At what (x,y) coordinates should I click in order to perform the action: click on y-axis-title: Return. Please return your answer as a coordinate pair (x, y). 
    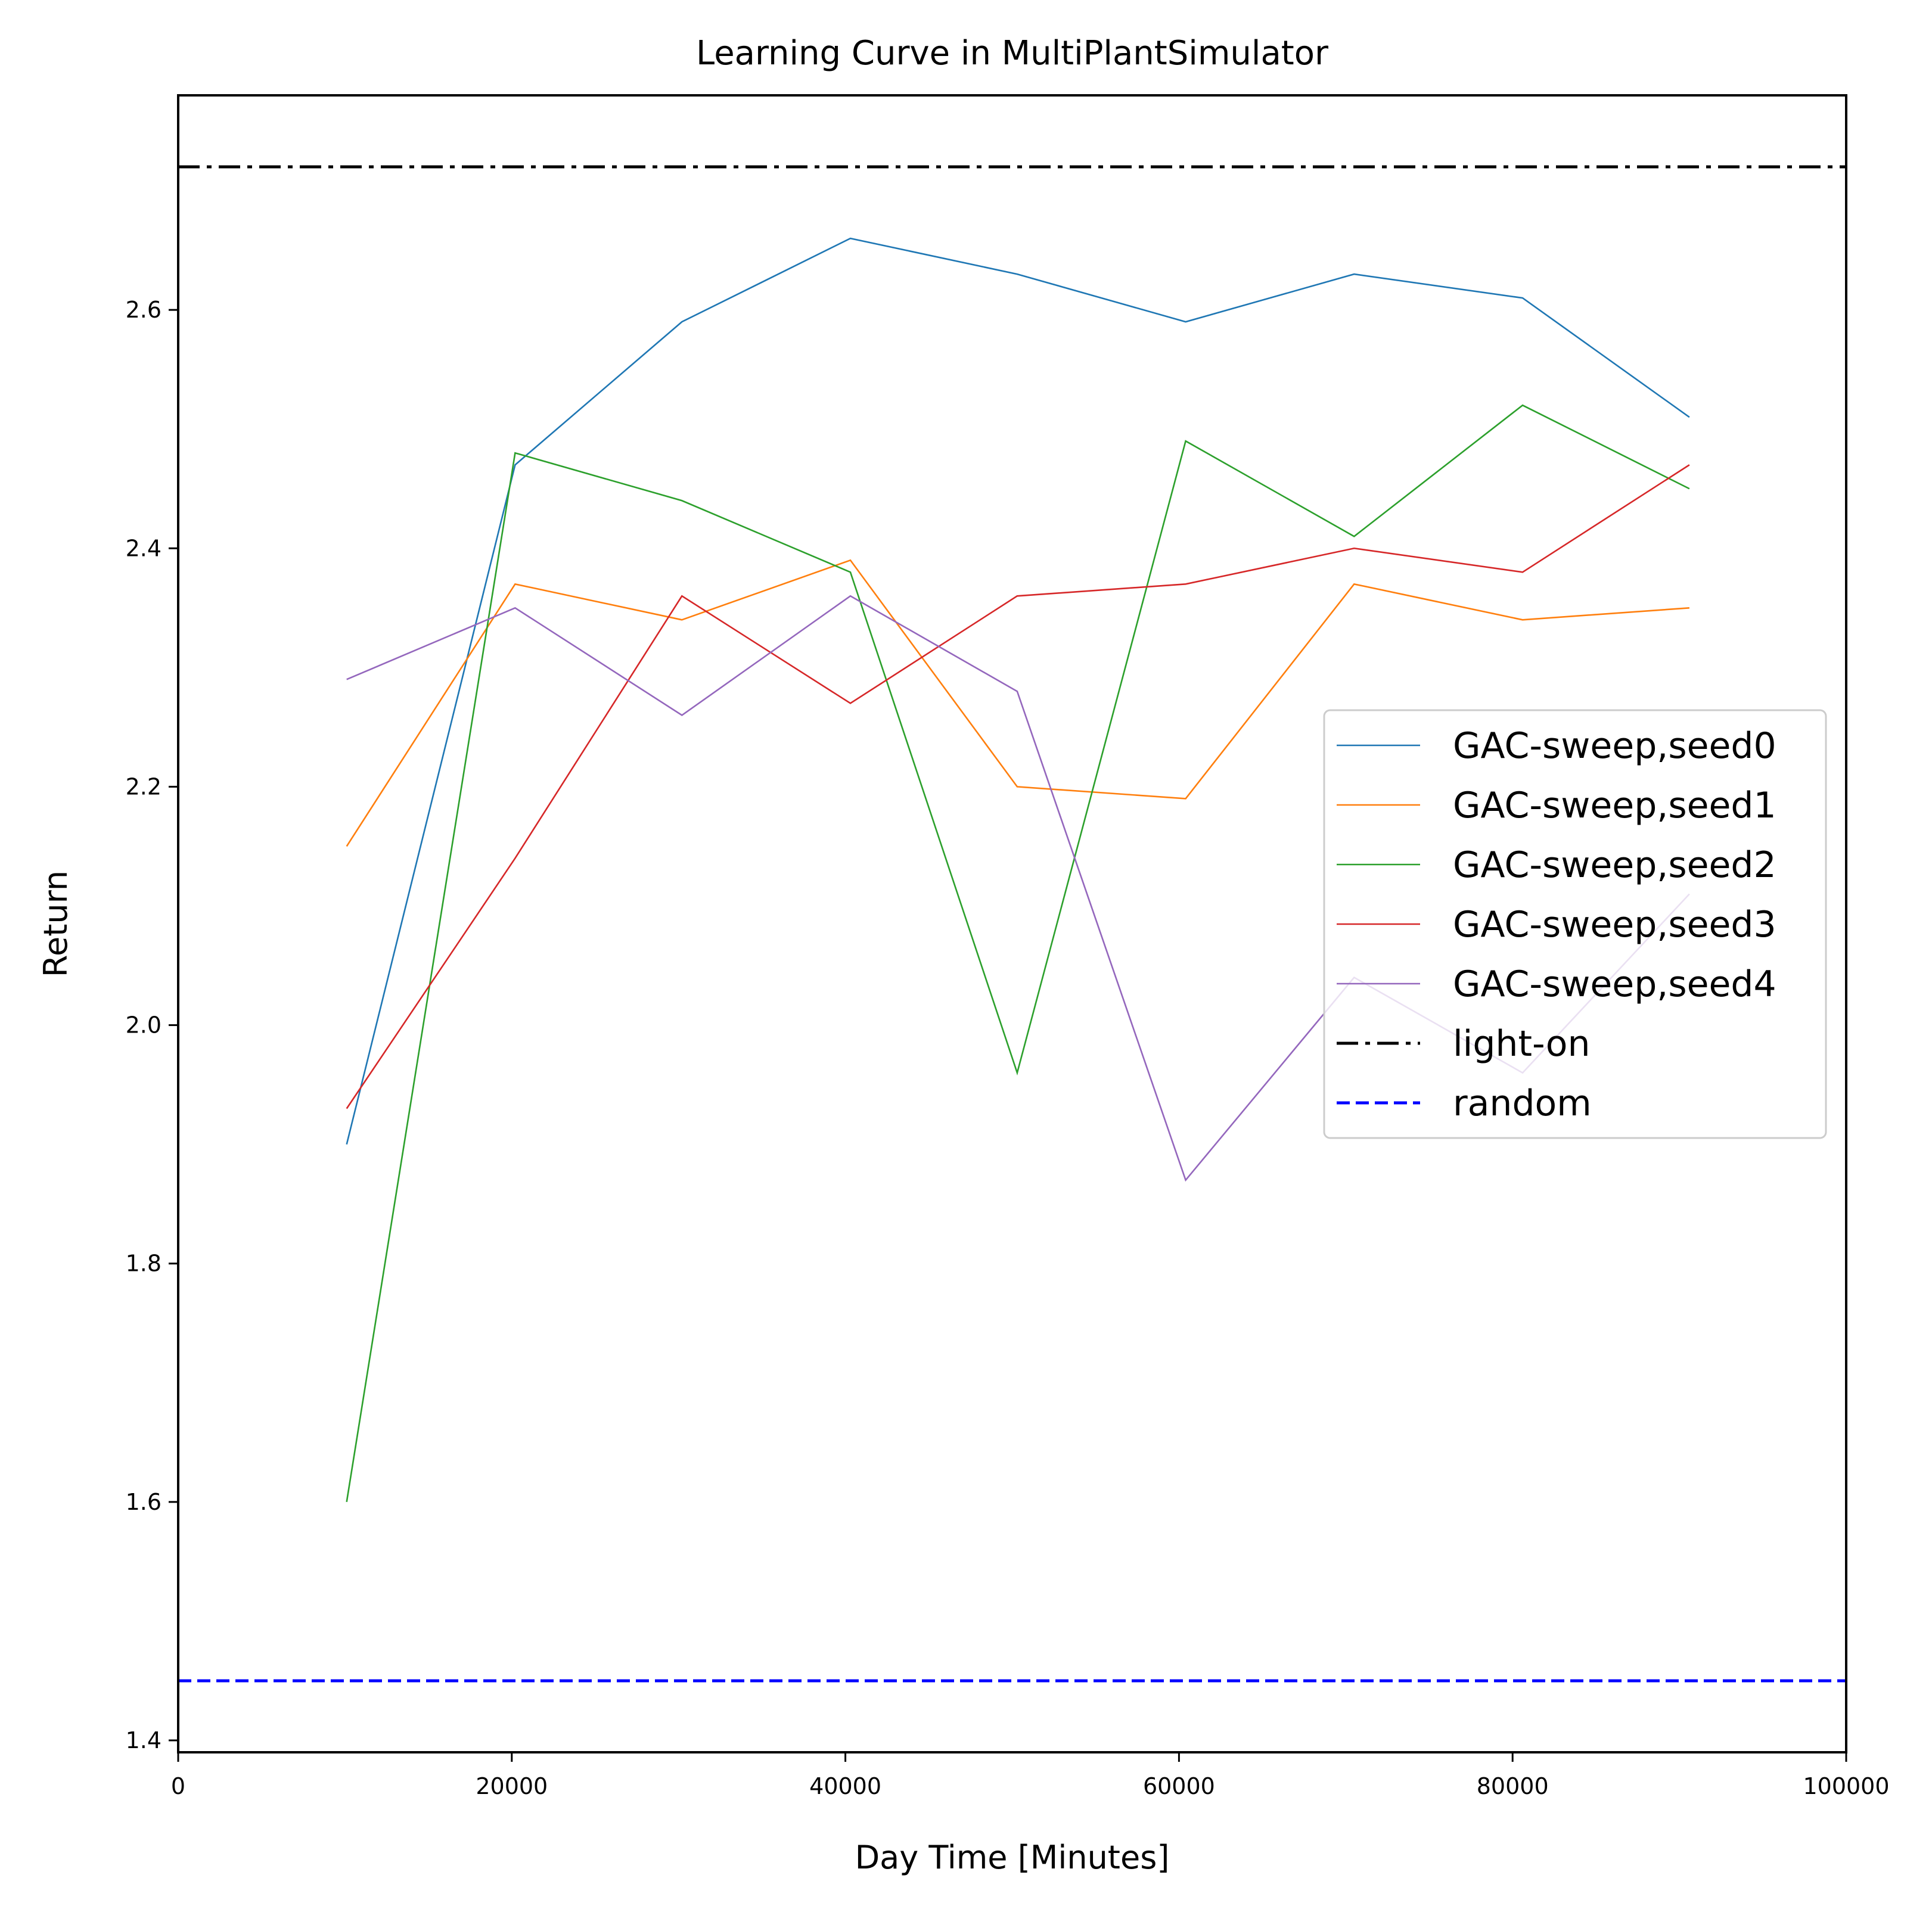
    Looking at the image, I should click on (55, 923).